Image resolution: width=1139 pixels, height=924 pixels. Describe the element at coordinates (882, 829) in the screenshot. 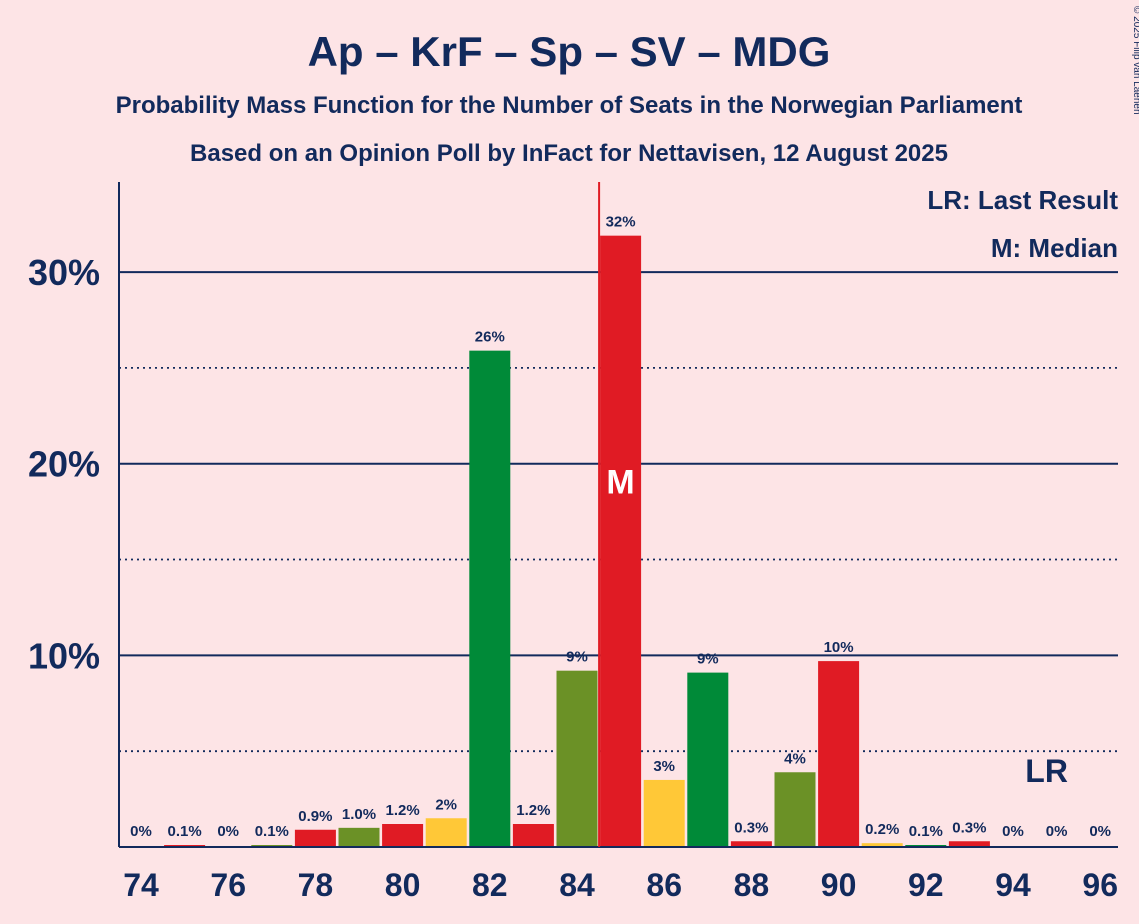

I see `data-label-seats-91: 0.2%` at that location.